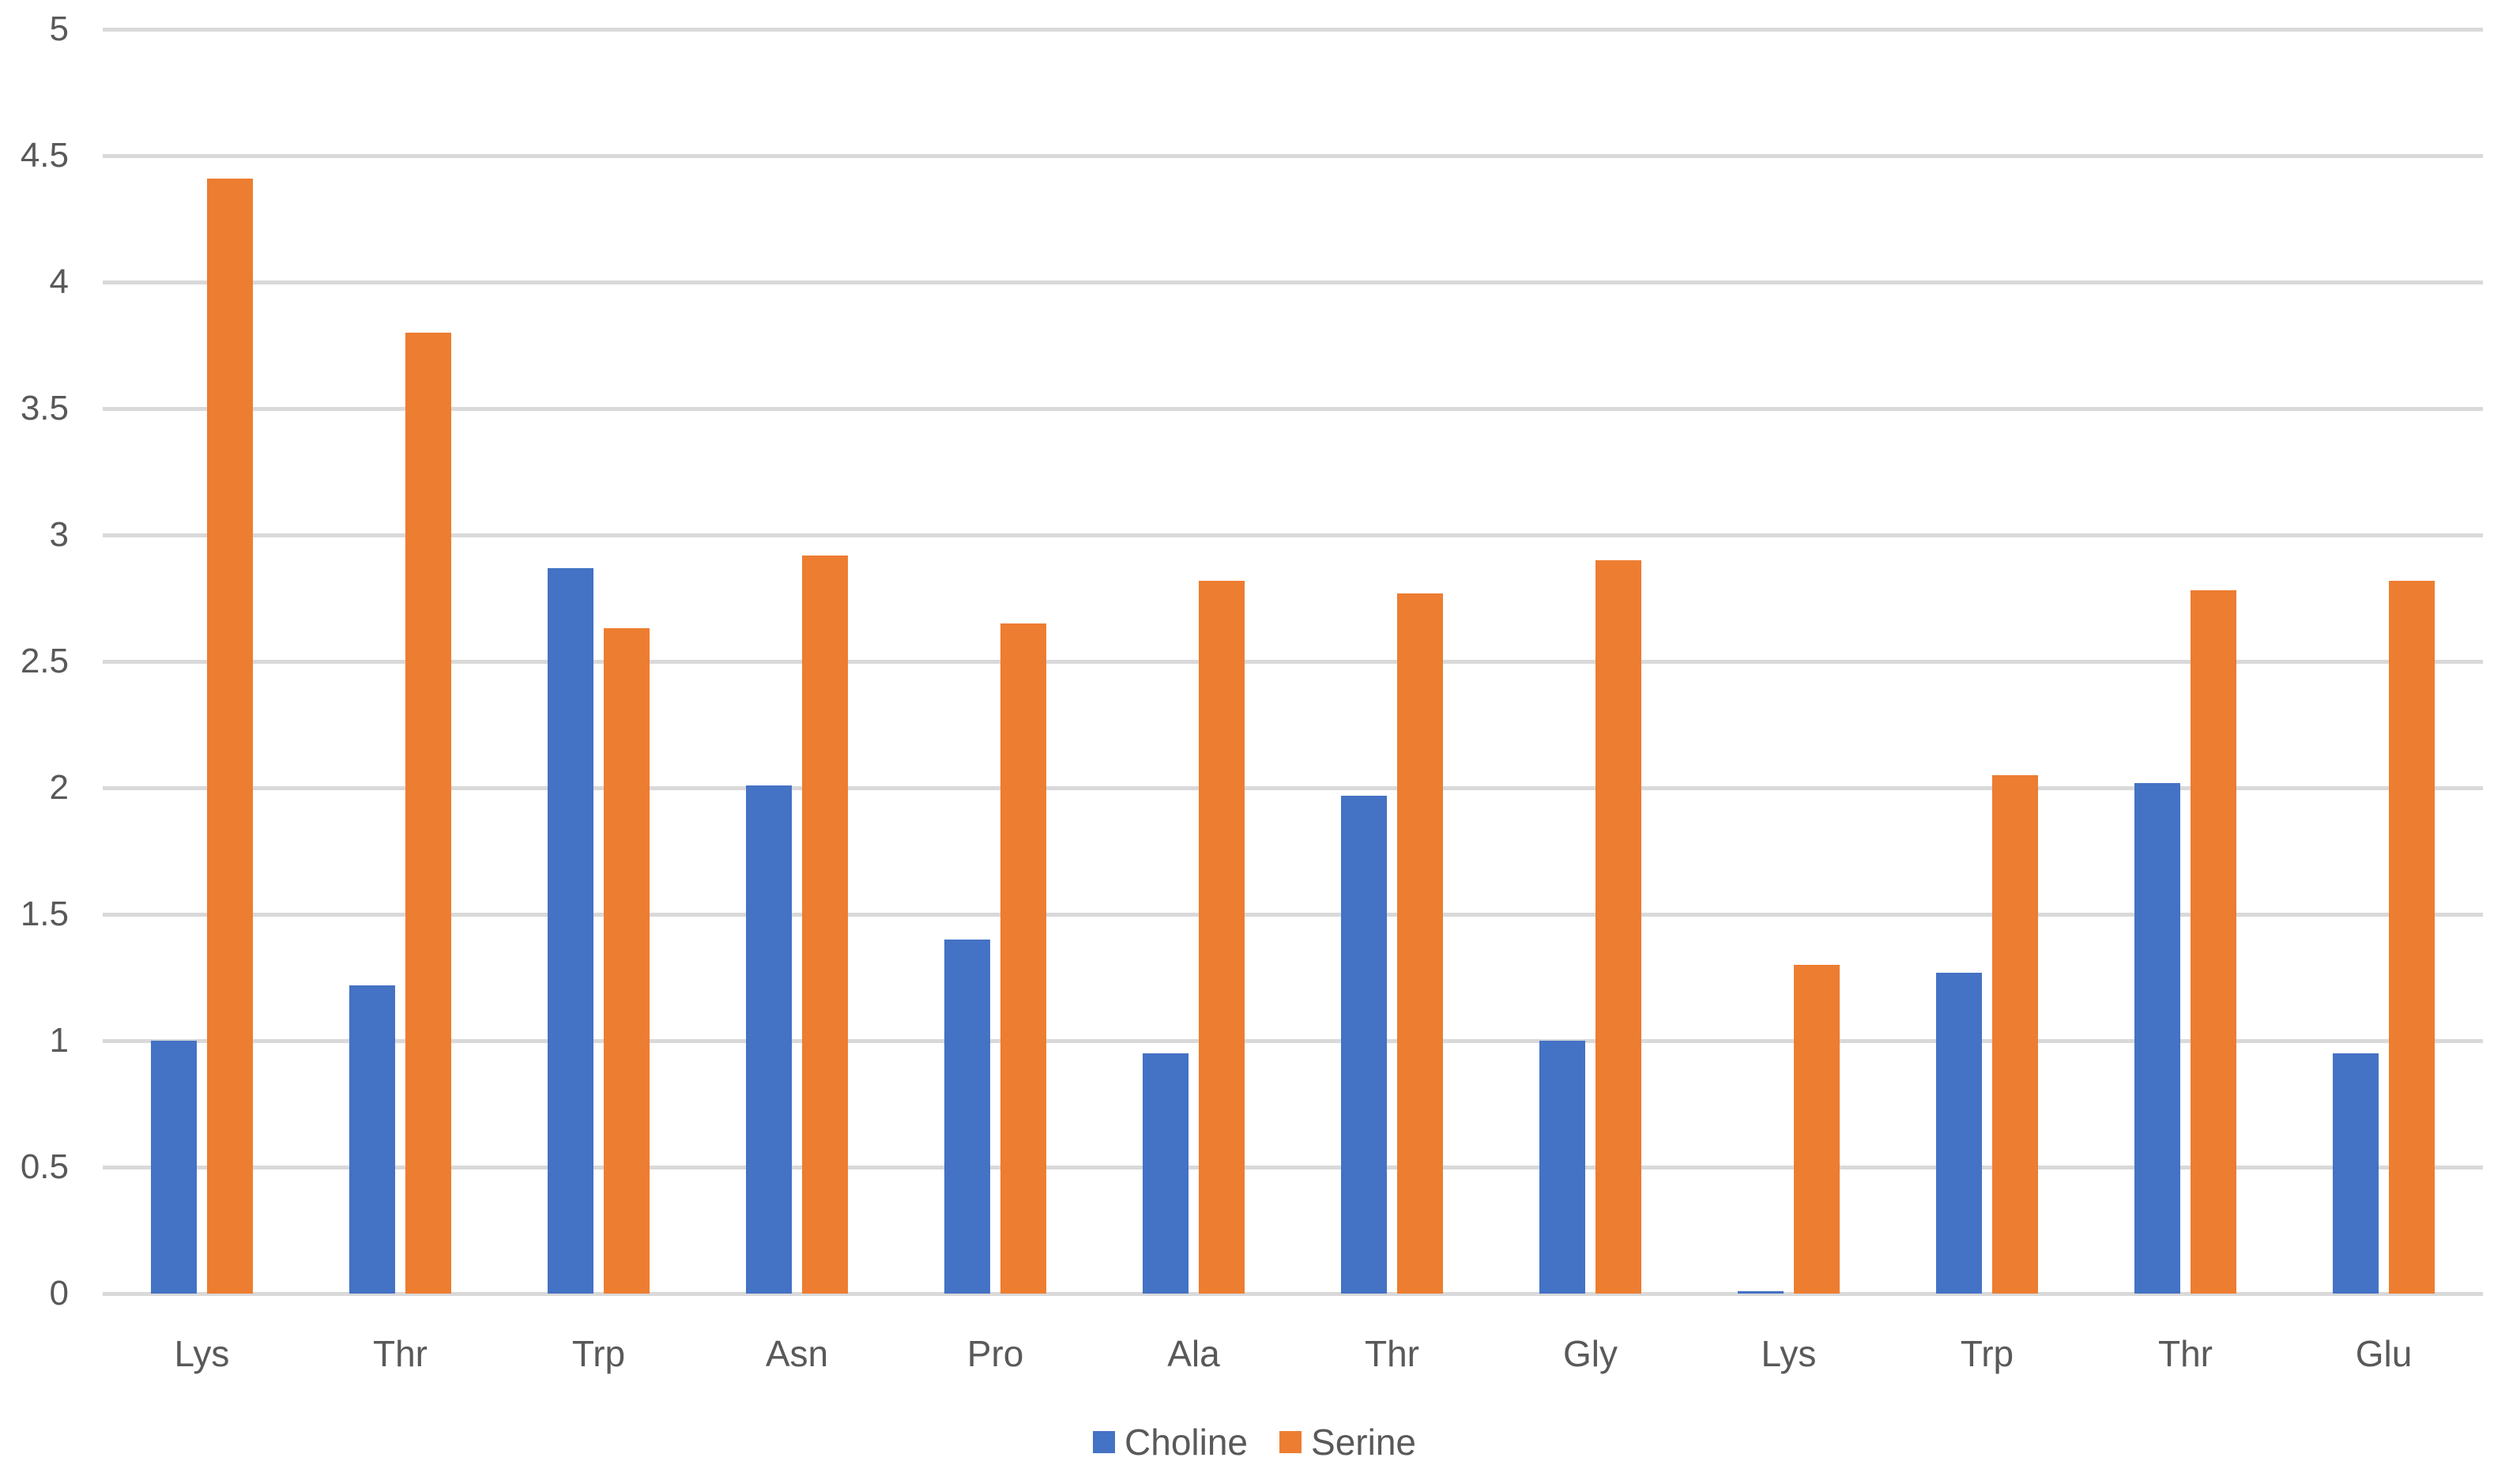 This screenshot has height=1484, width=2509. I want to click on x-axis-category-label: Asn, so click(797, 1353).